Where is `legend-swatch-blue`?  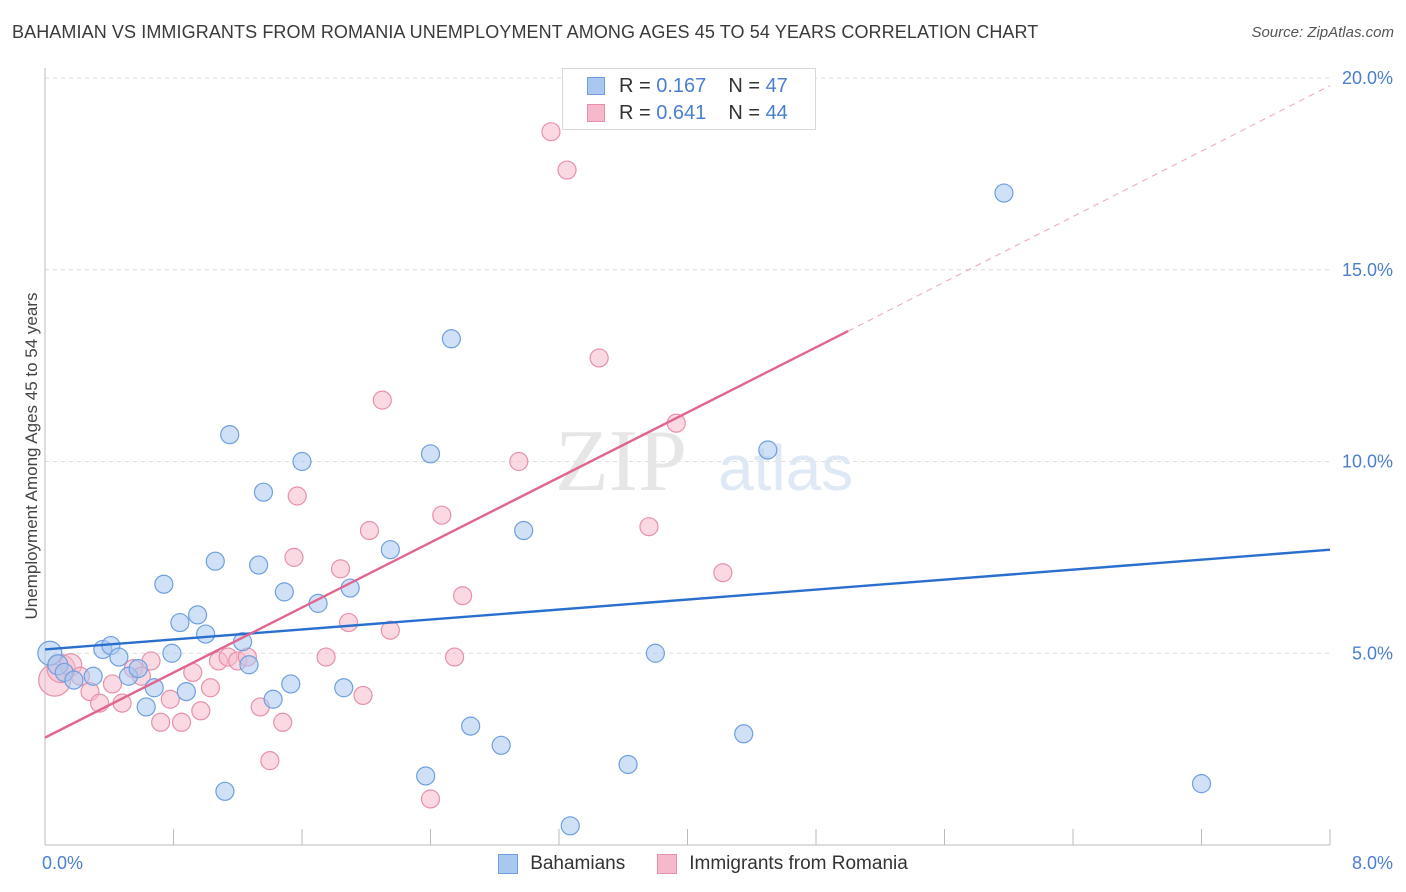 legend-swatch-blue is located at coordinates (596, 86).